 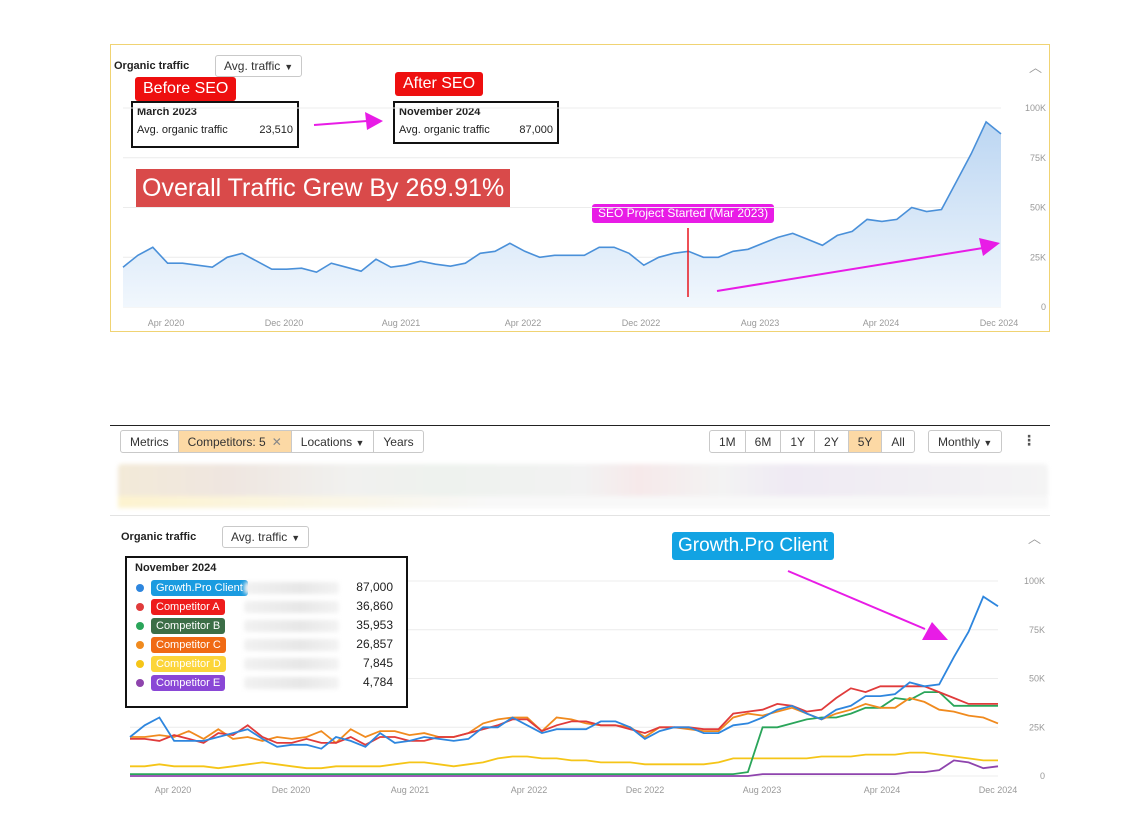 What do you see at coordinates (797, 441) in the screenshot?
I see `range-button-1y: 1Y` at bounding box center [797, 441].